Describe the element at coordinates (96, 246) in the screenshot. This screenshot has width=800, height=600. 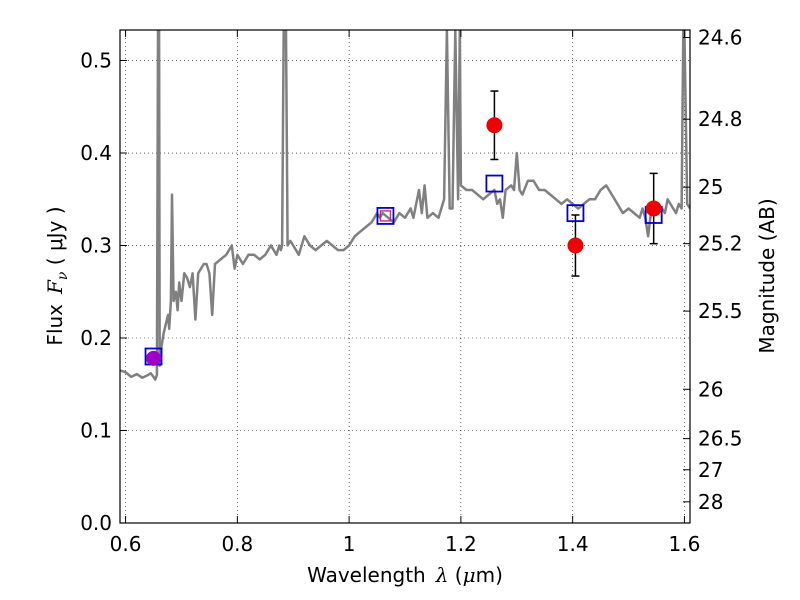
I see `y-tick-label: 0.3` at that location.